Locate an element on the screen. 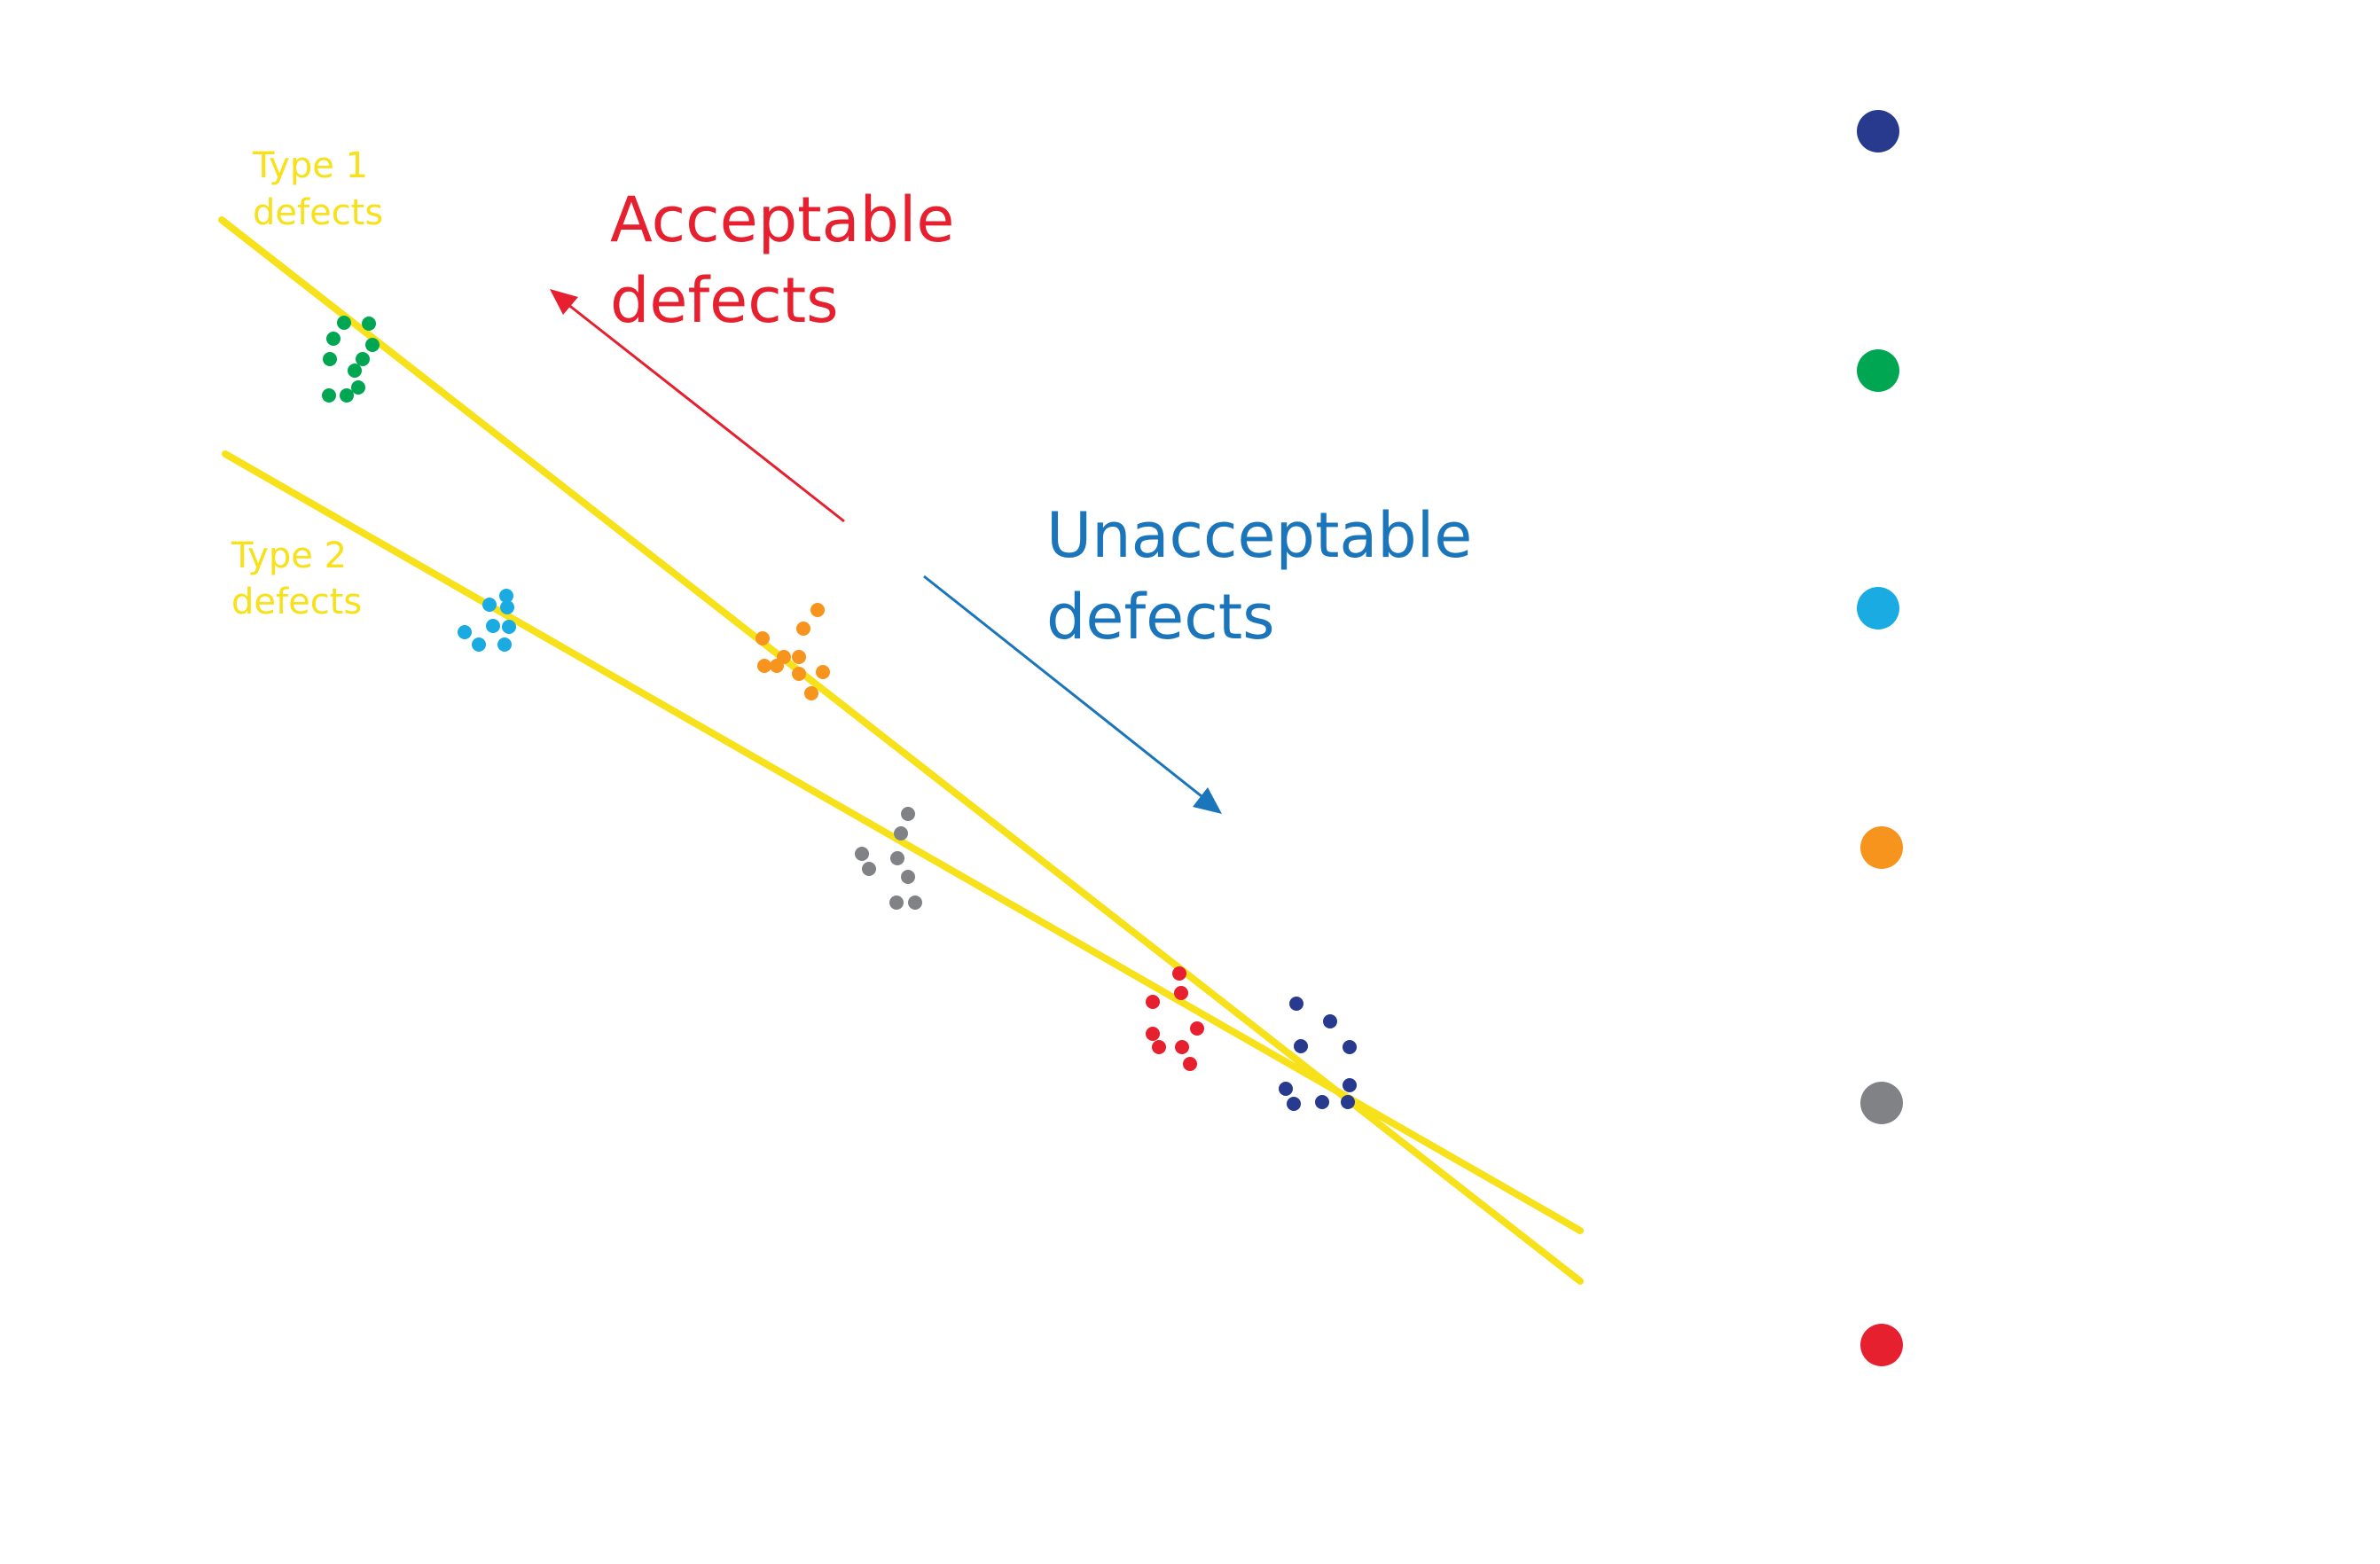 The width and height of the screenshot is (2380, 1564). legend-navy-marker is located at coordinates (1878, 131).